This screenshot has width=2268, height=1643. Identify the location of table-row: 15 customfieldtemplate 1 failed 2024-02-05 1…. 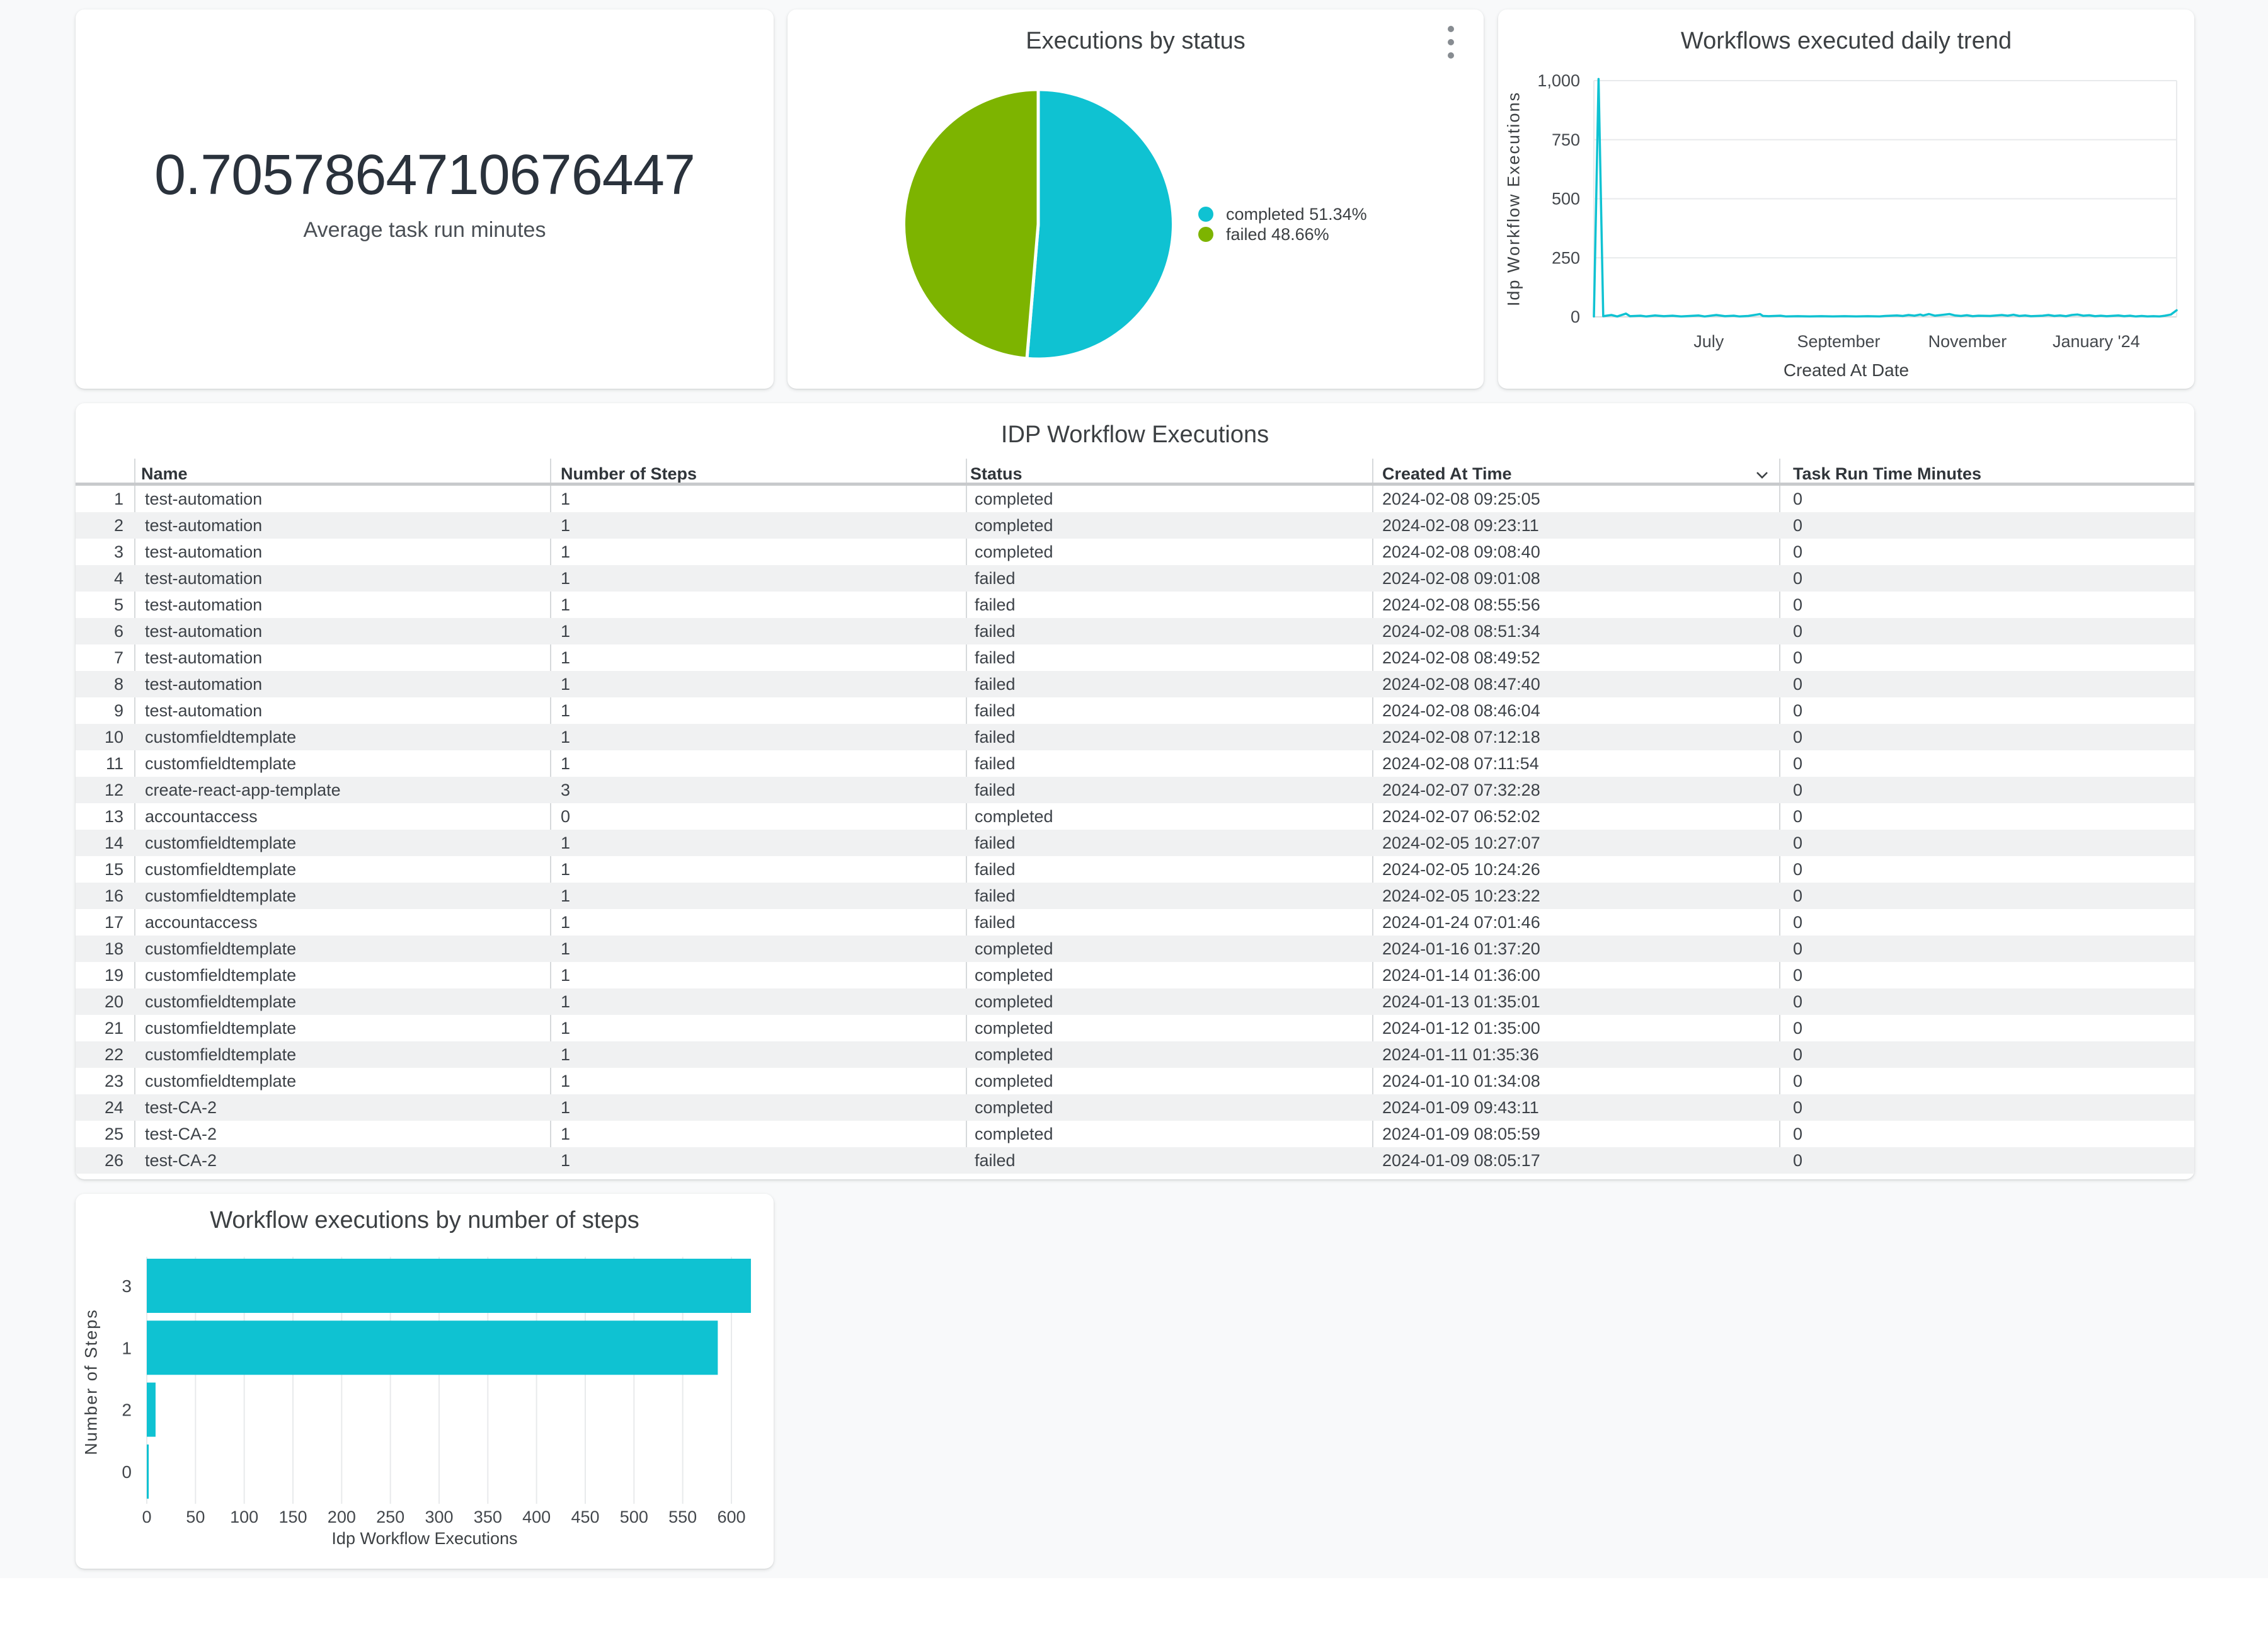
(1135, 869).